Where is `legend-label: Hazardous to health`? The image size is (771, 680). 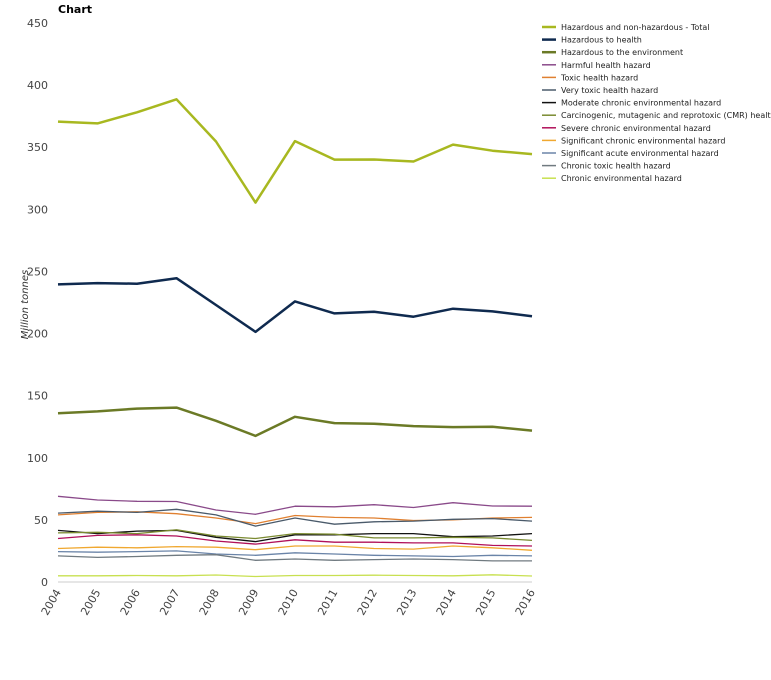
legend-label: Hazardous to health is located at coordinates (601, 40).